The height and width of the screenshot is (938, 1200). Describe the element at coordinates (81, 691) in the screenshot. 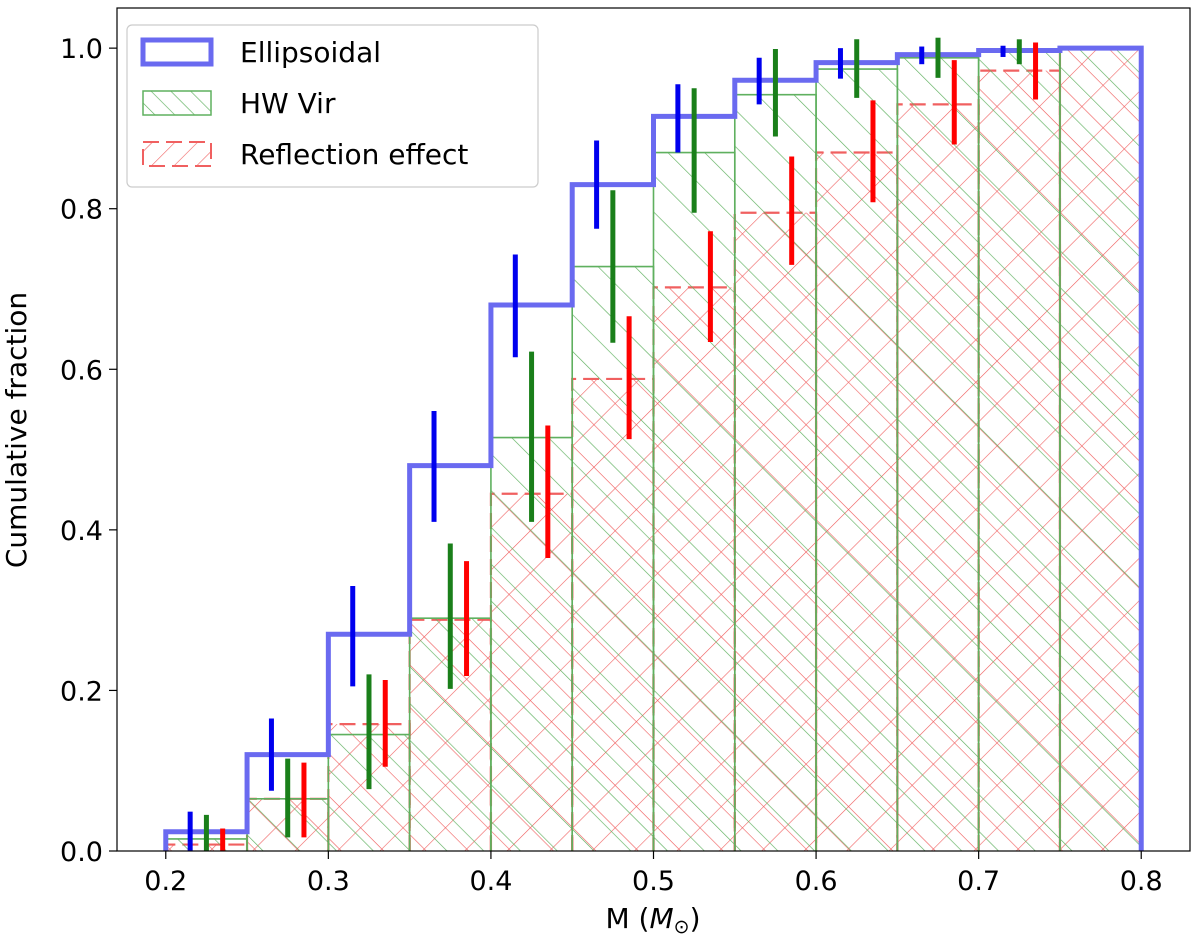

I see `y-tick-label: 0.2` at that location.